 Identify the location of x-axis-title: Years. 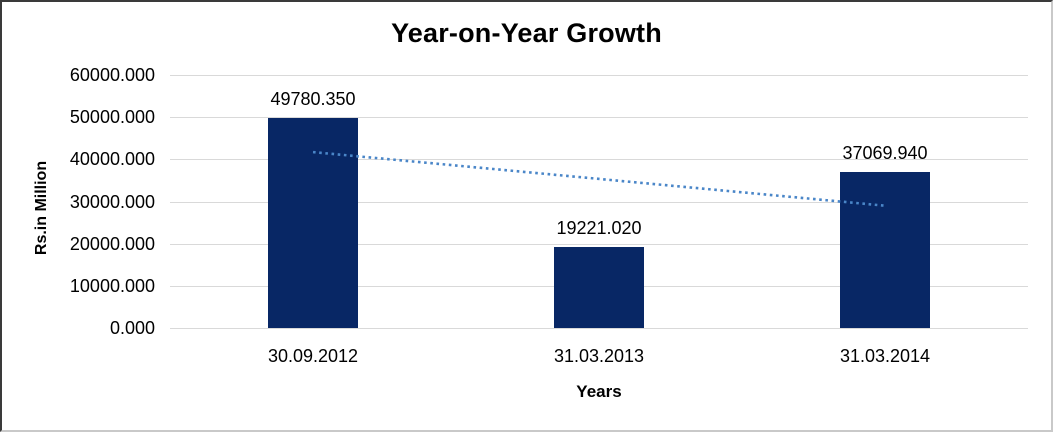
(599, 391).